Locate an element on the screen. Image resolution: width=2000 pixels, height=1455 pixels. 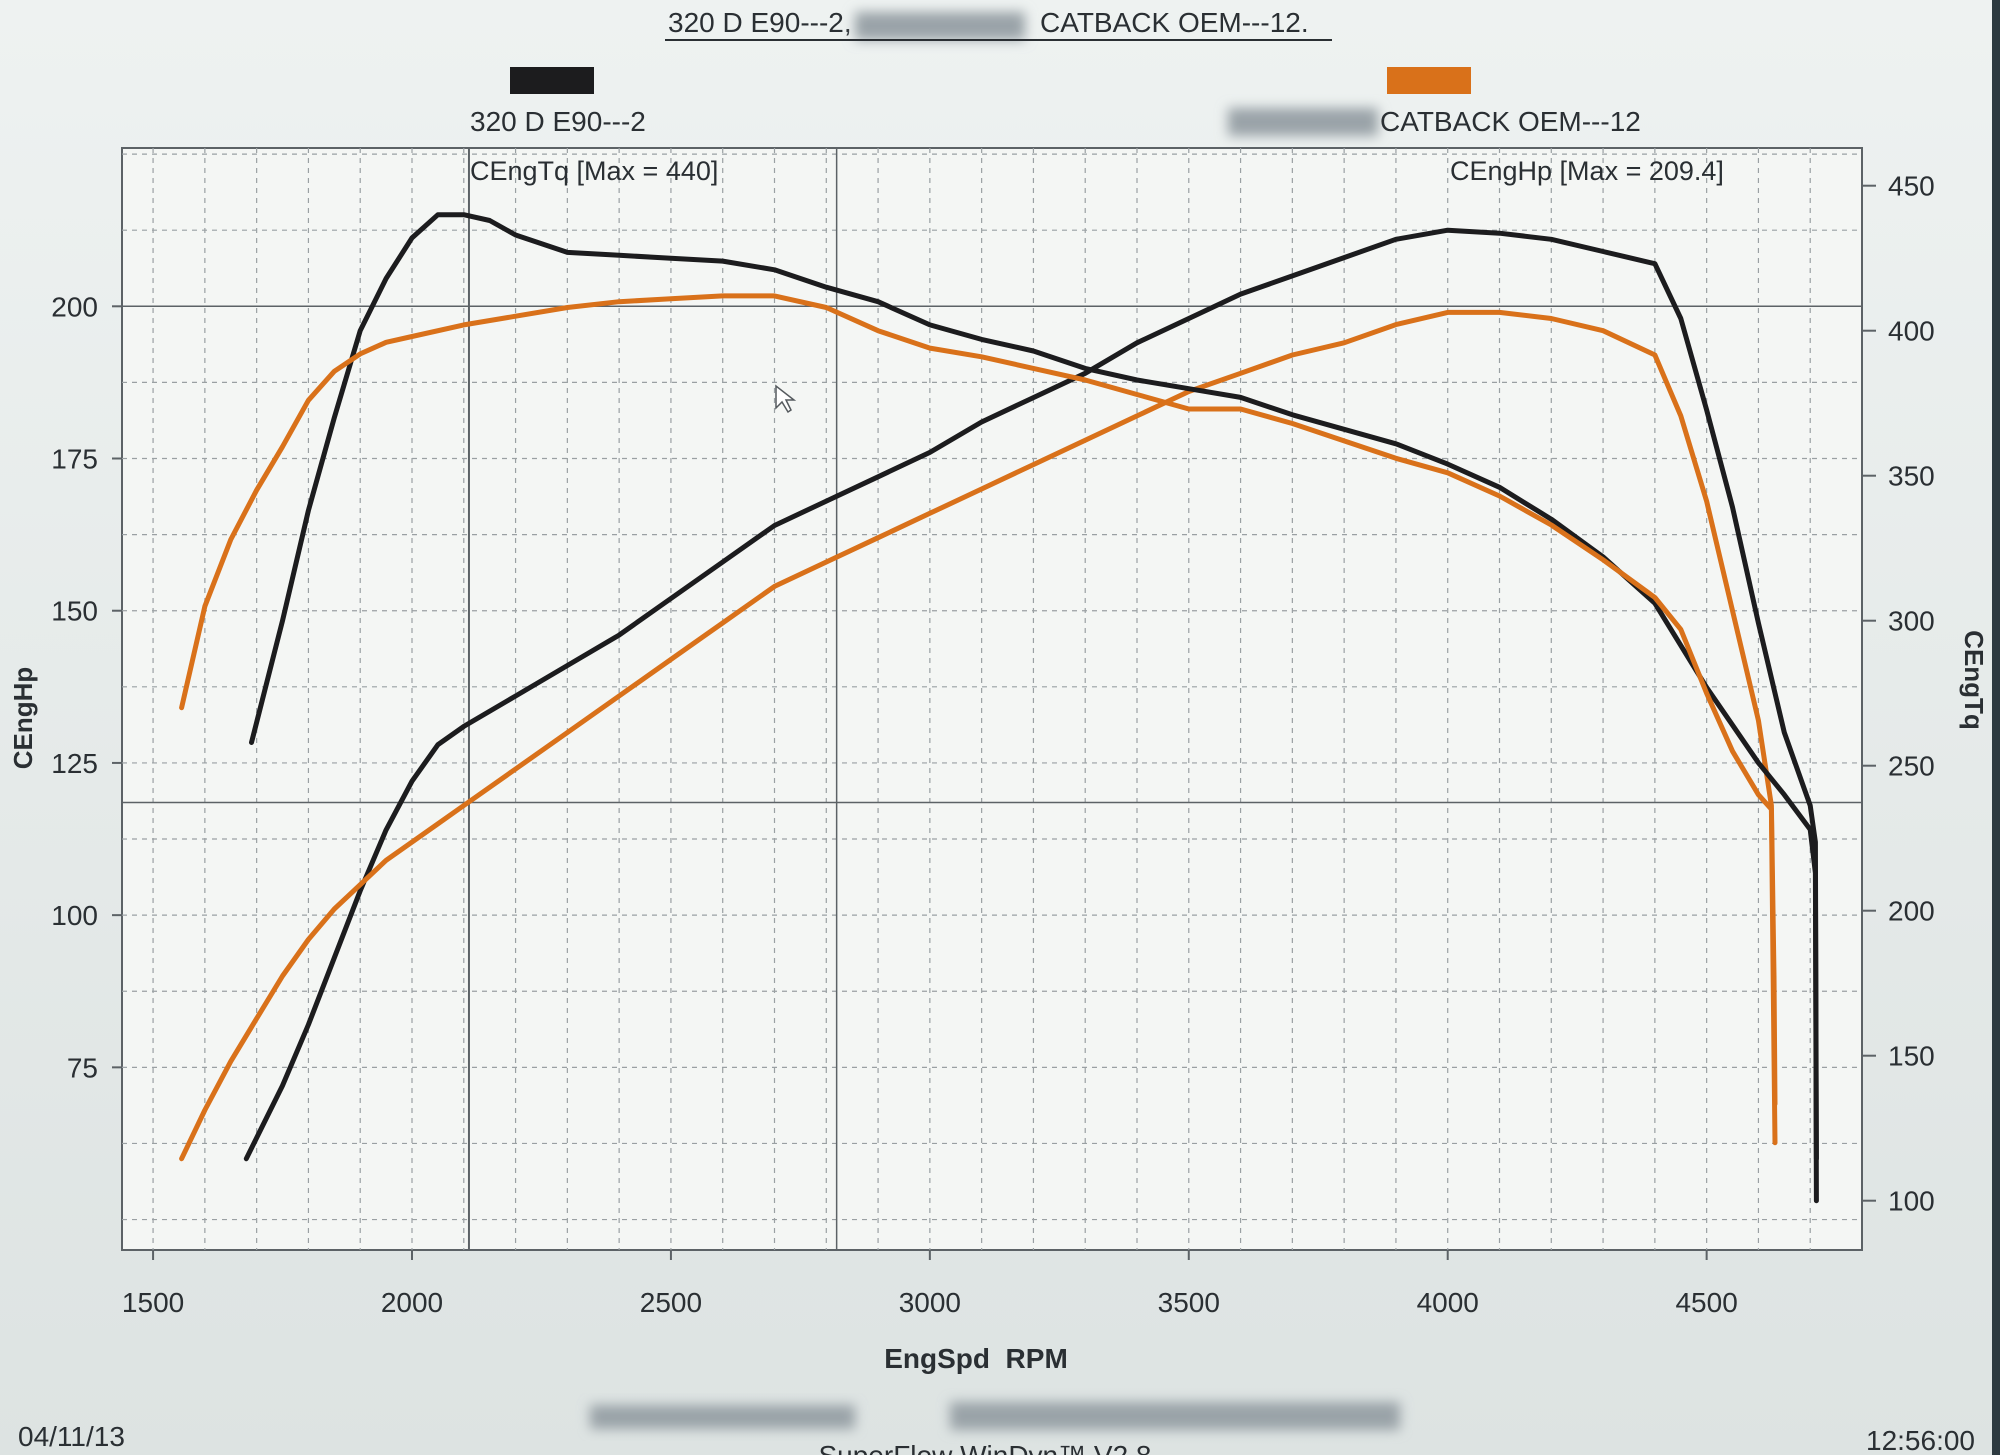
redacted-title-block is located at coordinates (940, 26).